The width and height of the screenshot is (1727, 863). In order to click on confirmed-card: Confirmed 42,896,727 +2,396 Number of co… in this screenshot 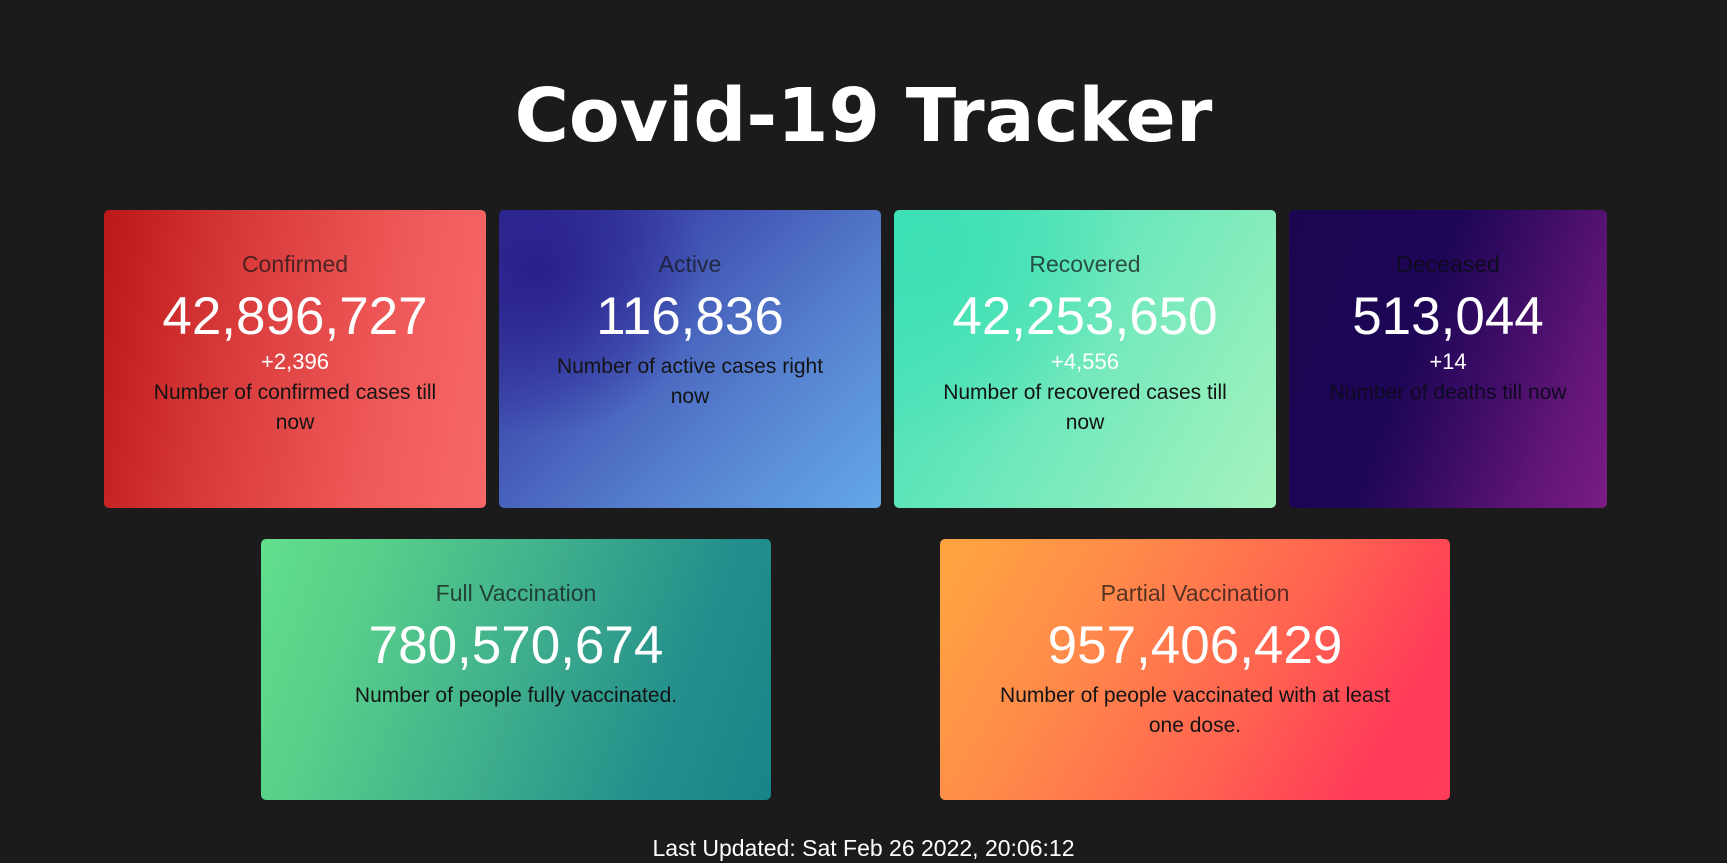, I will do `click(295, 359)`.